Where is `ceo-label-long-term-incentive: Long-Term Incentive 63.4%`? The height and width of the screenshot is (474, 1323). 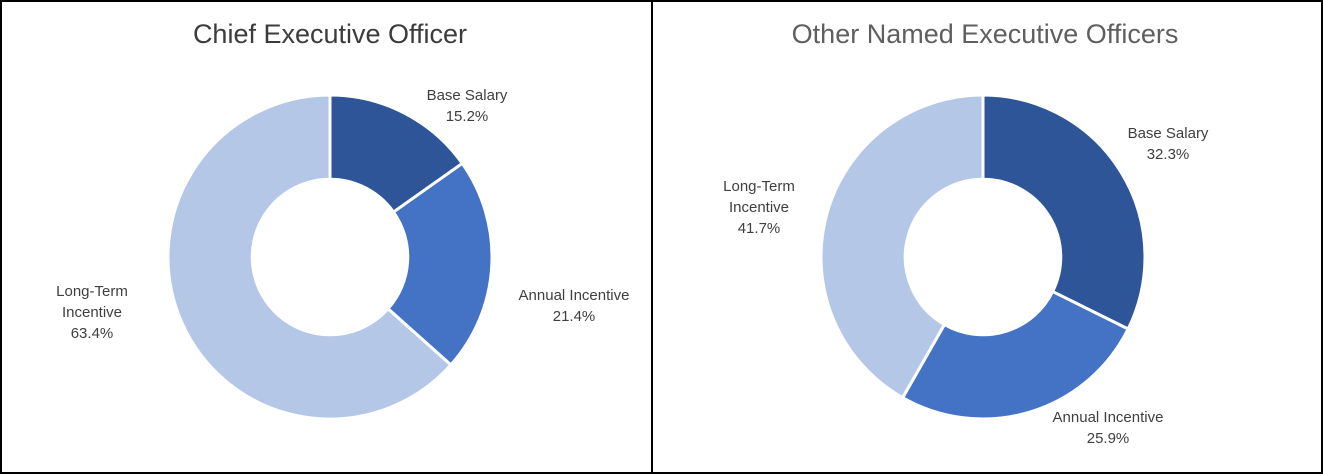
ceo-label-long-term-incentive: Long-Term Incentive 63.4% is located at coordinates (92, 312).